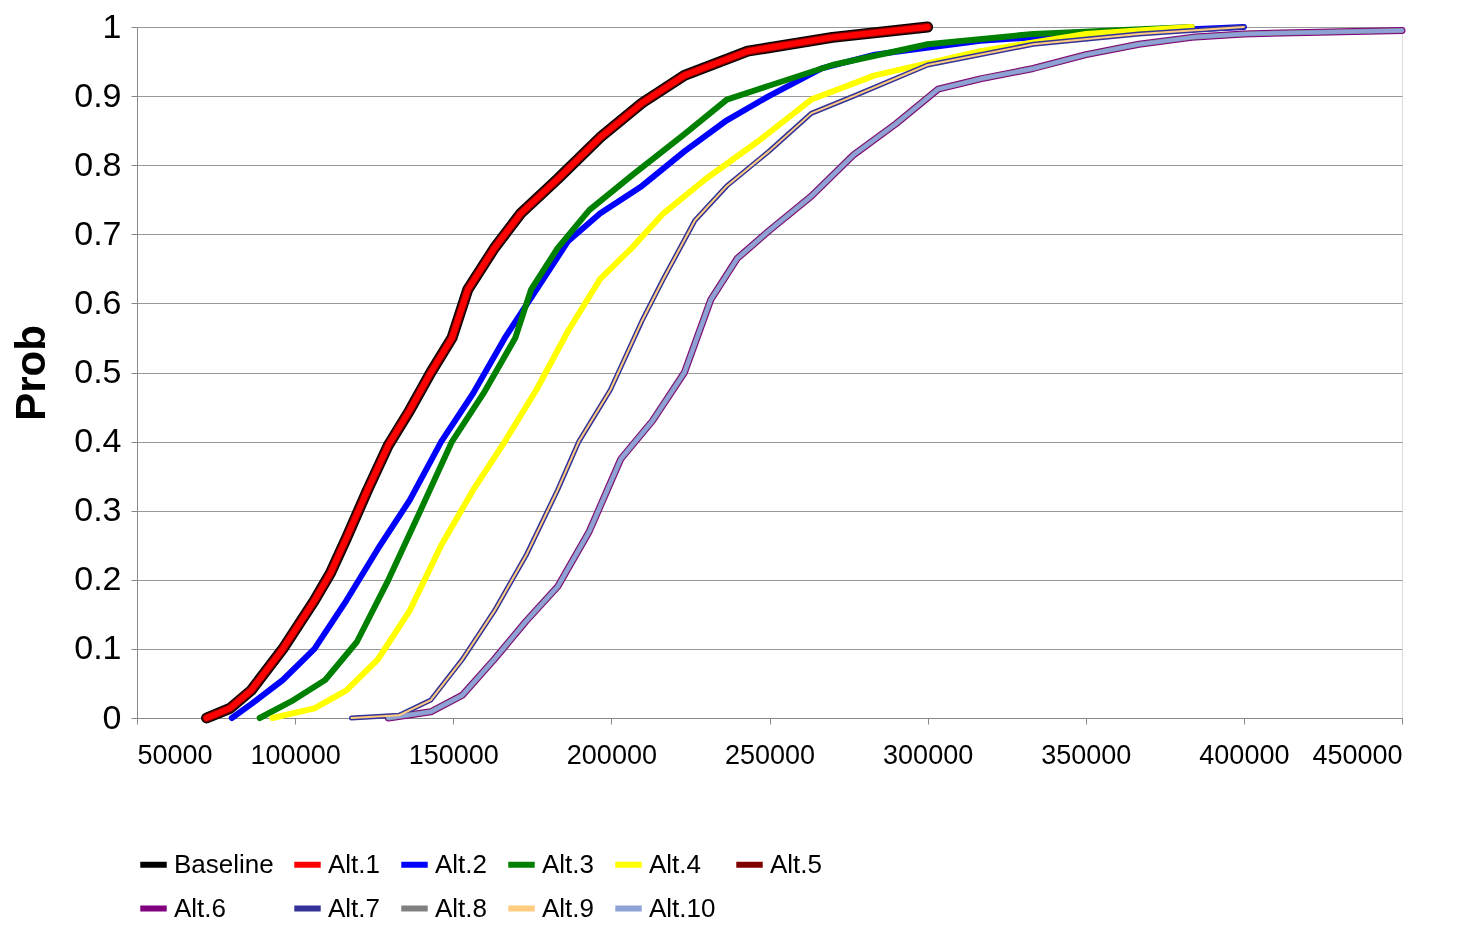  I want to click on x-tick-label: 150000, so click(453, 754).